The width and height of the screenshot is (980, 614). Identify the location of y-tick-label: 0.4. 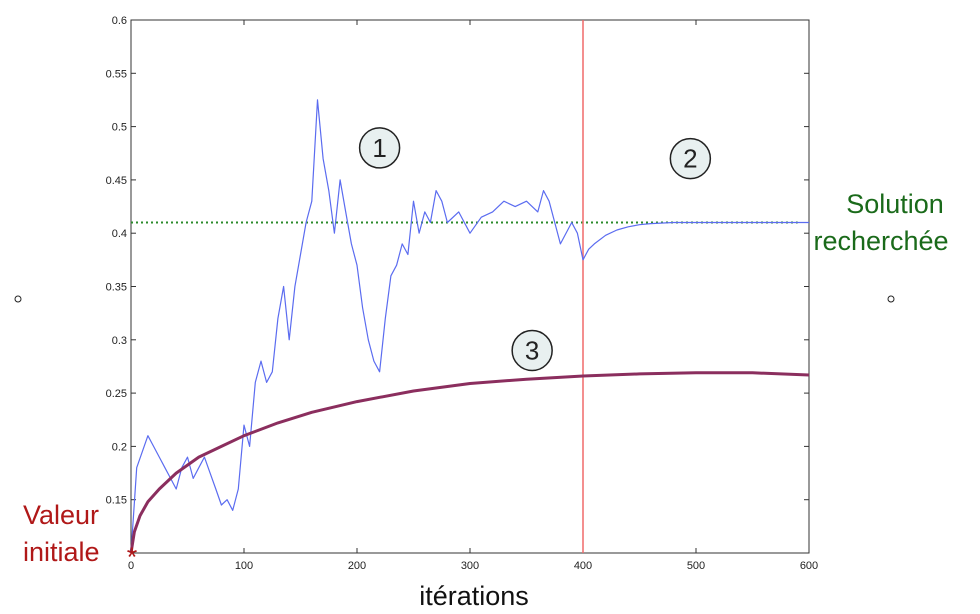
(119, 234).